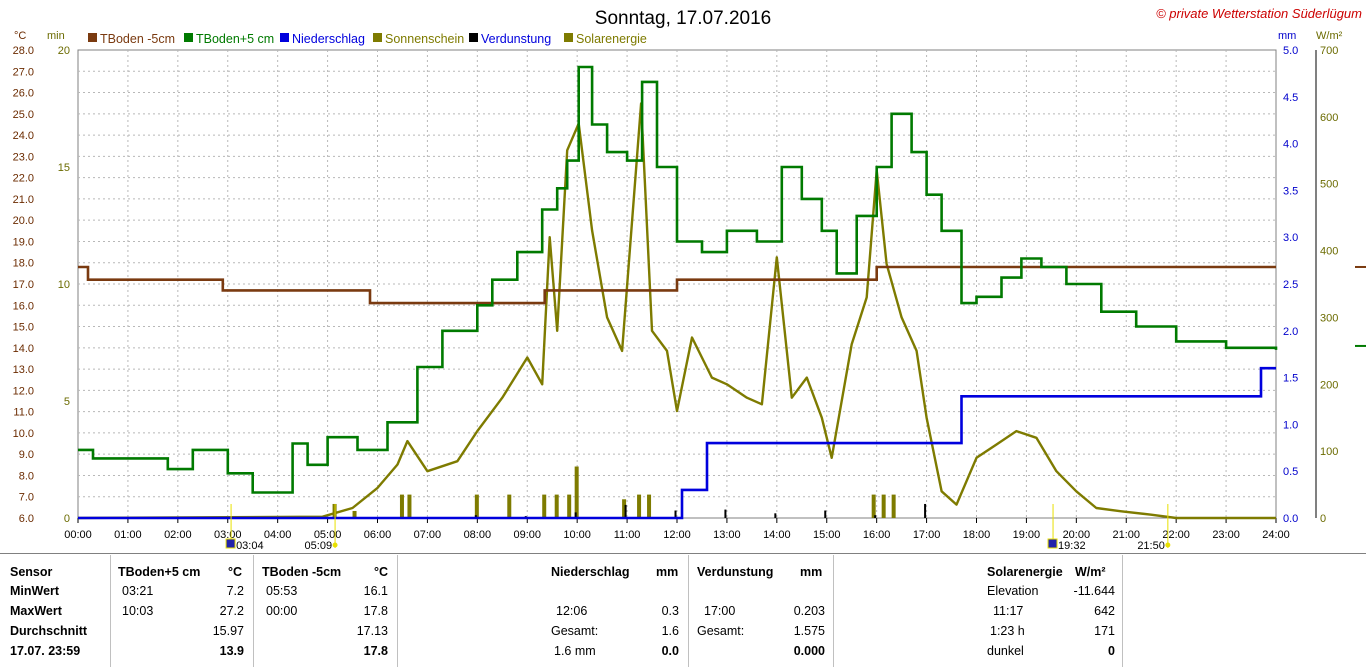  What do you see at coordinates (23, 370) in the screenshot?
I see `temp-tick-label: 13.0` at bounding box center [23, 370].